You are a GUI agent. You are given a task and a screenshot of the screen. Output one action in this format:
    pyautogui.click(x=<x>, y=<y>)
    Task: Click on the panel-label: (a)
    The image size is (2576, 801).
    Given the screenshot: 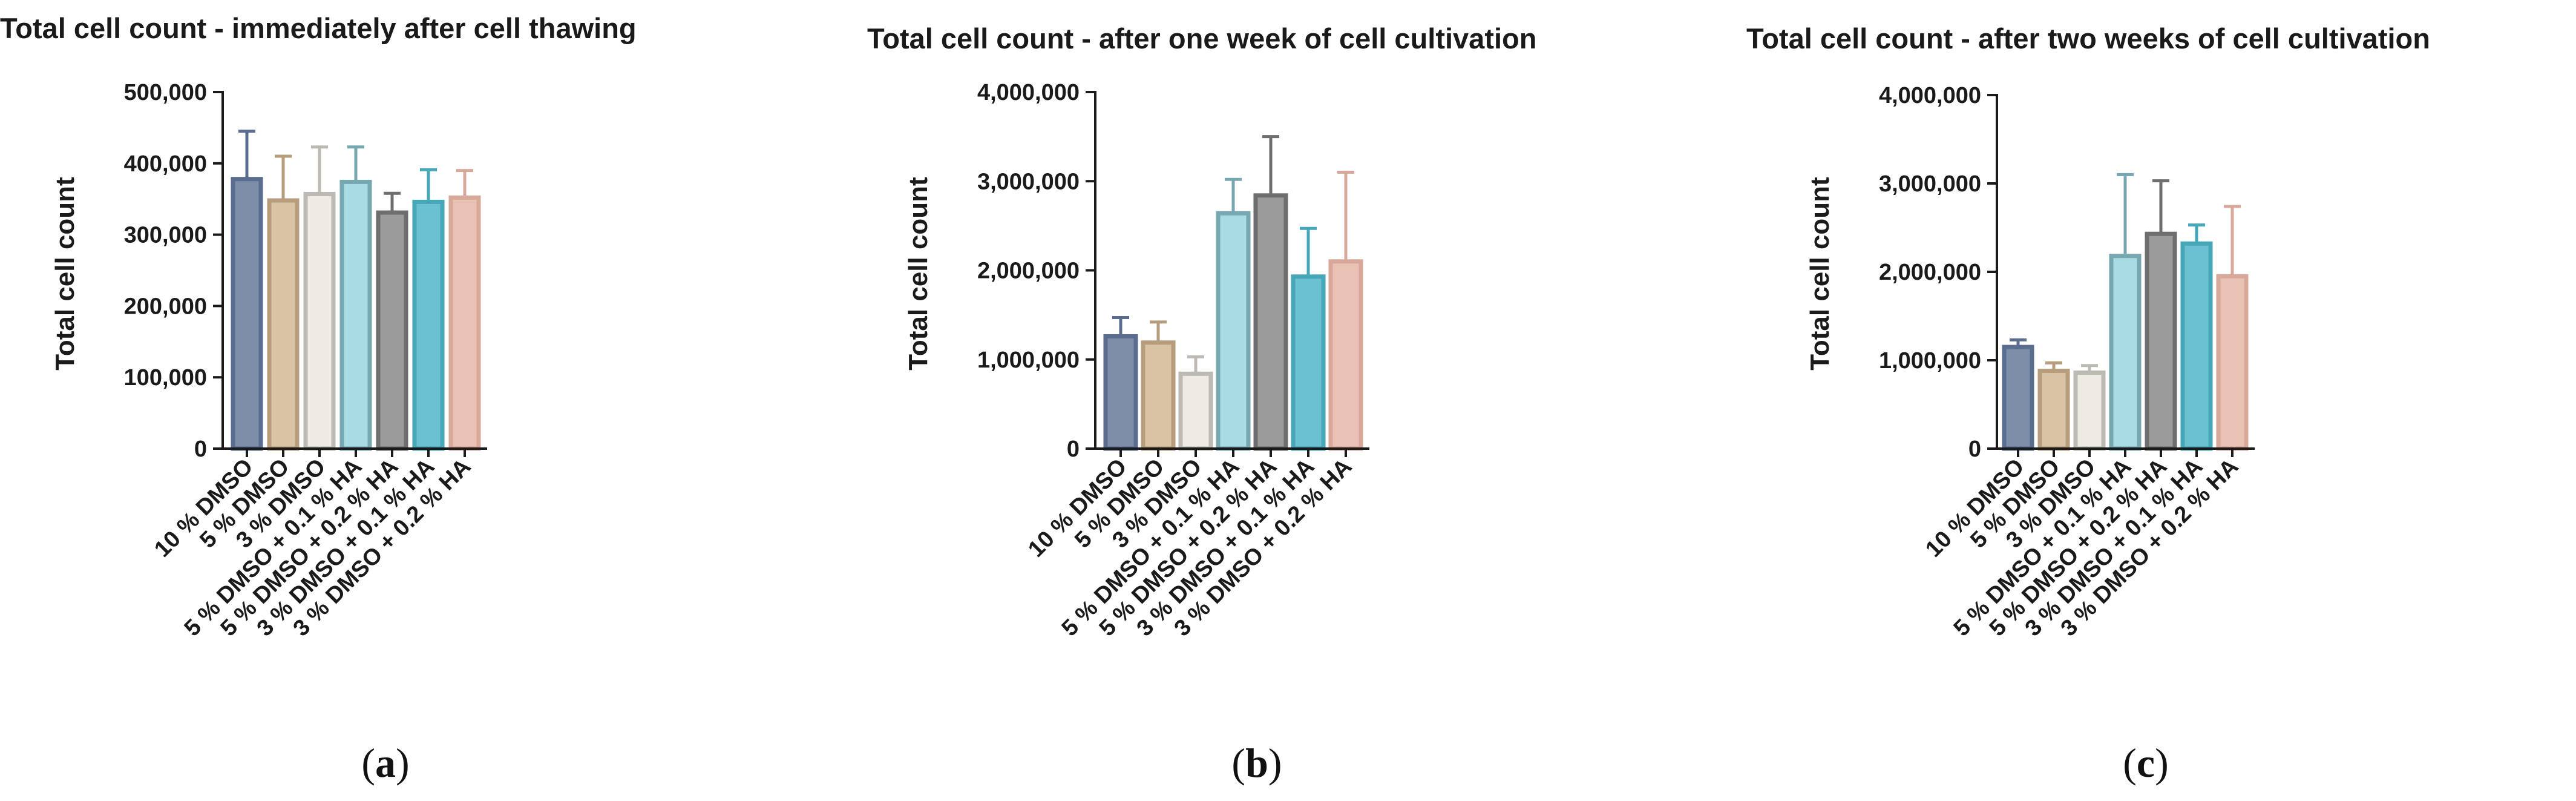 What is the action you would take?
    pyautogui.click(x=385, y=763)
    